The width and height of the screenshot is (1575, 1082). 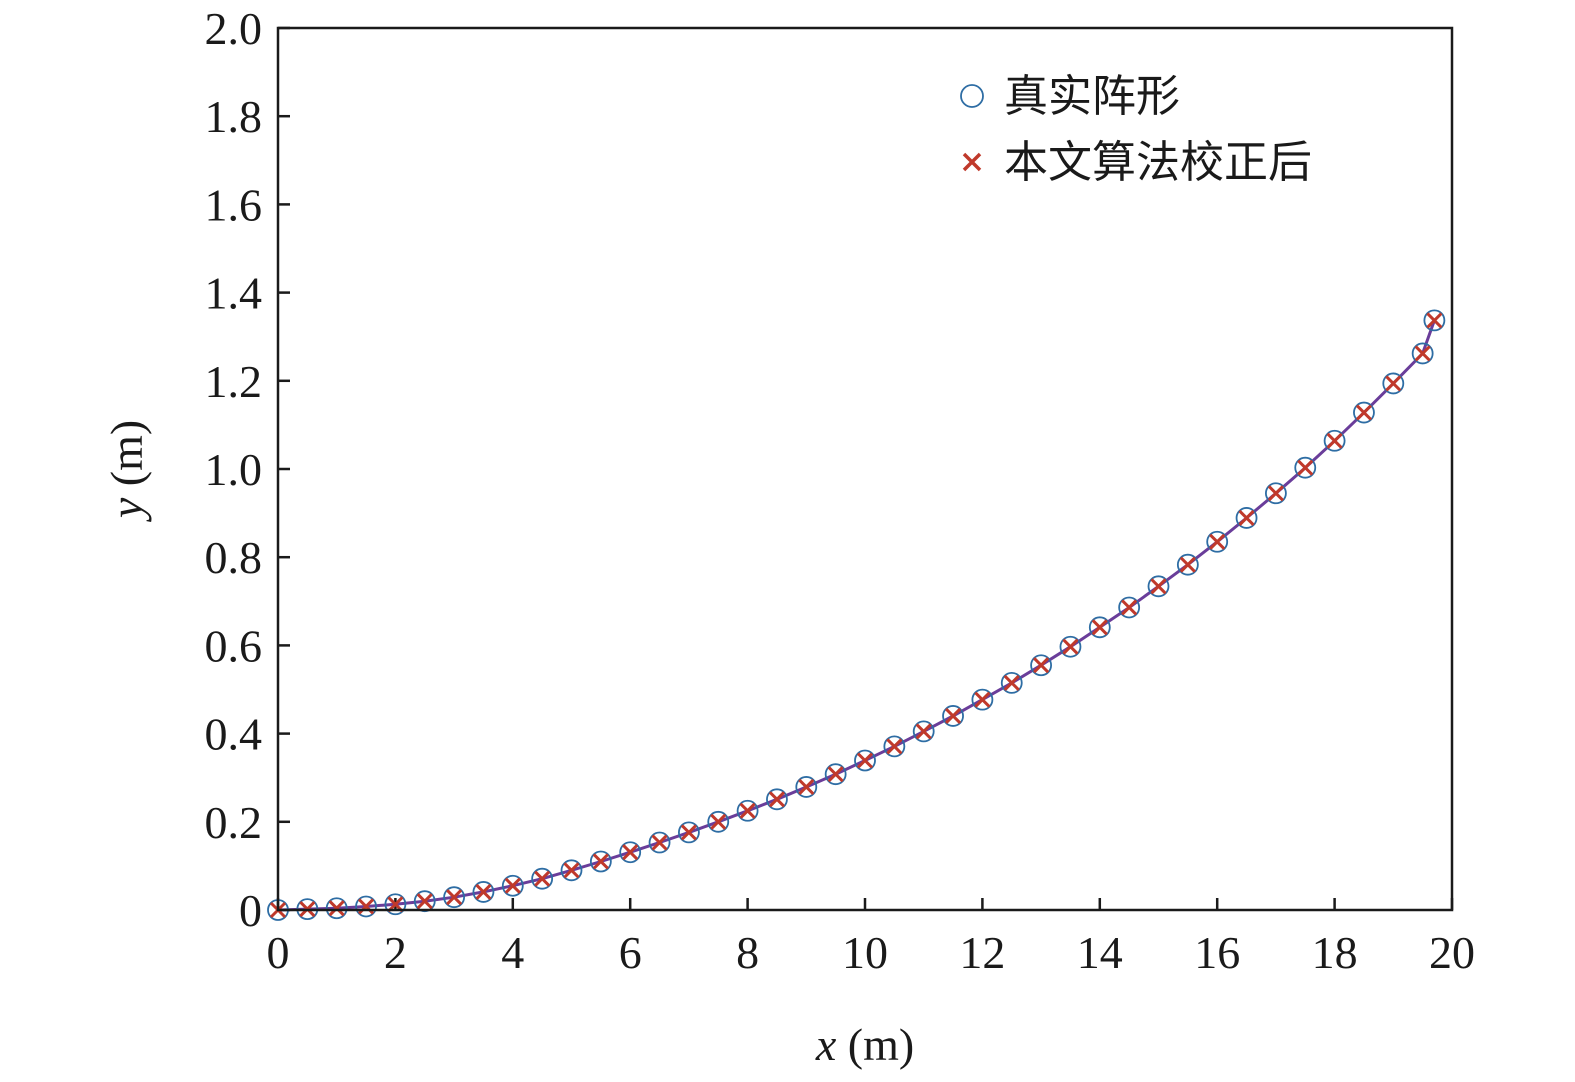 What do you see at coordinates (1452, 952) in the screenshot?
I see `x-tick-label: 20` at bounding box center [1452, 952].